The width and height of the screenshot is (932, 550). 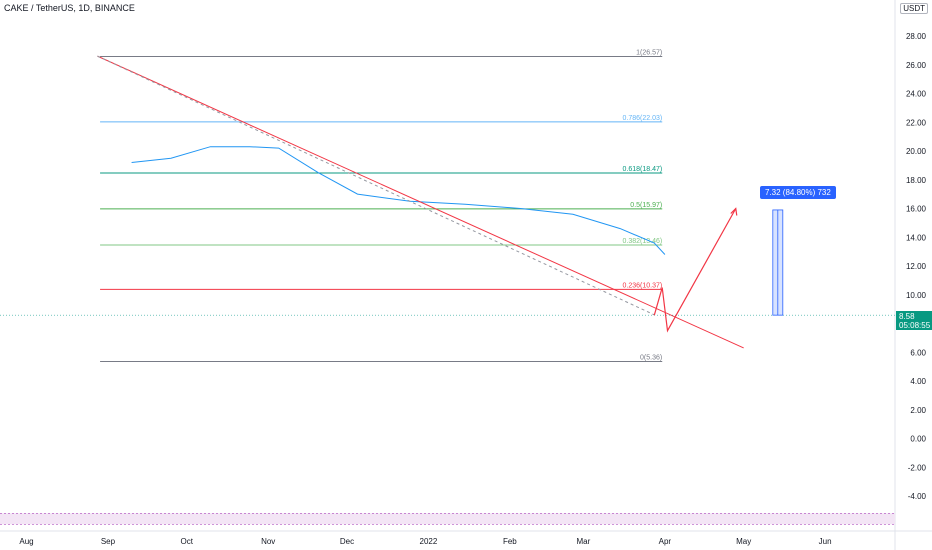 I want to click on y-tick-label: 12.00, so click(x=916, y=266).